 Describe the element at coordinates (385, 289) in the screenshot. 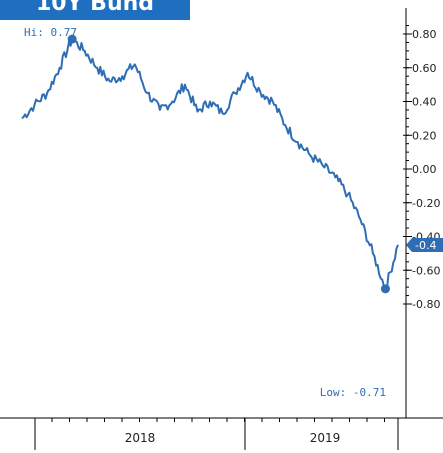

I see `low-marker` at that location.